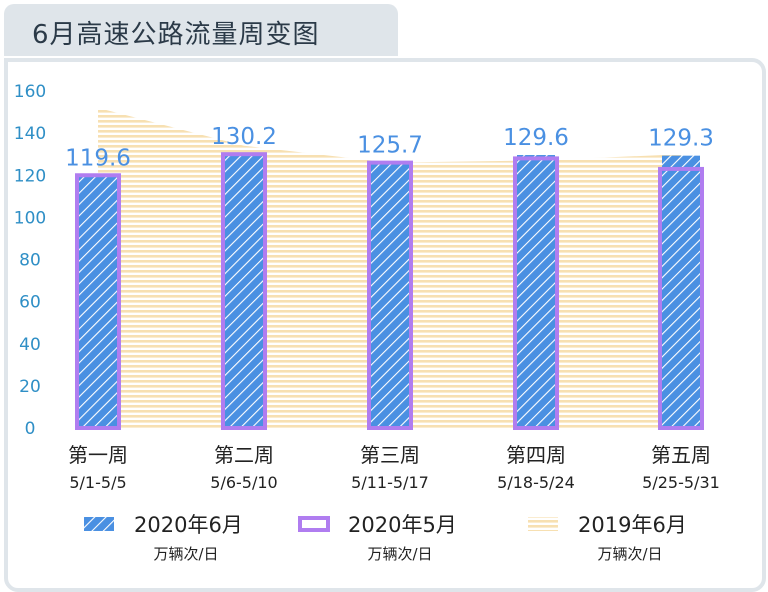 Image resolution: width=768 pixels, height=592 pixels. I want to click on date-range-label: 5/6-5/10, so click(243, 482).